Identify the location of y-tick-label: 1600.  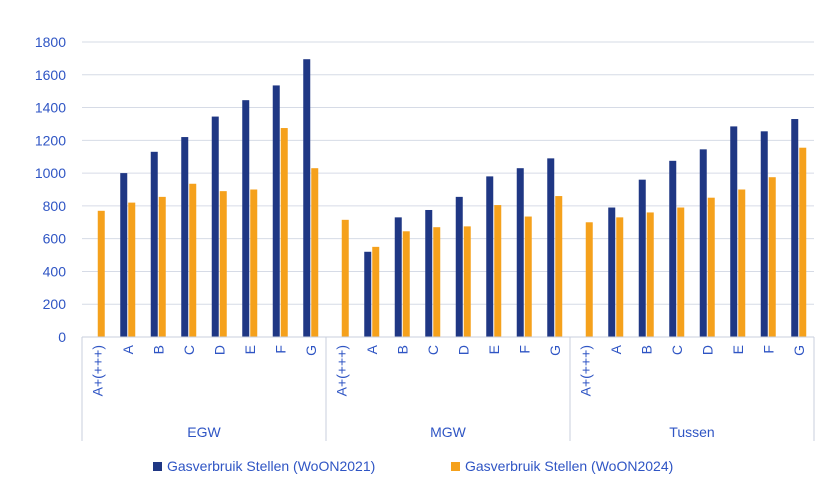
(50, 75).